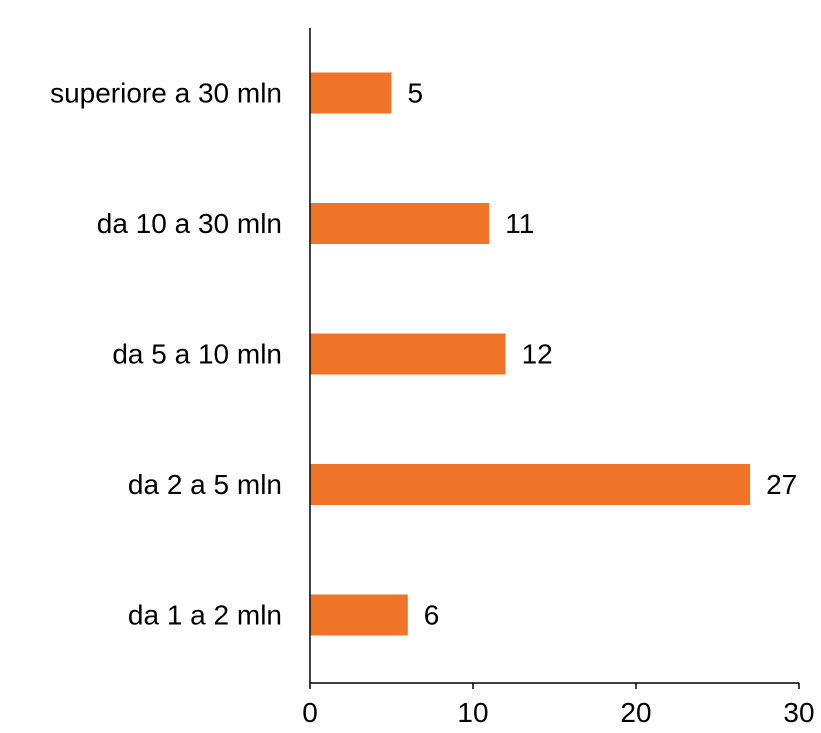 This screenshot has height=733, width=821. What do you see at coordinates (781, 484) in the screenshot?
I see `value-label: 27` at bounding box center [781, 484].